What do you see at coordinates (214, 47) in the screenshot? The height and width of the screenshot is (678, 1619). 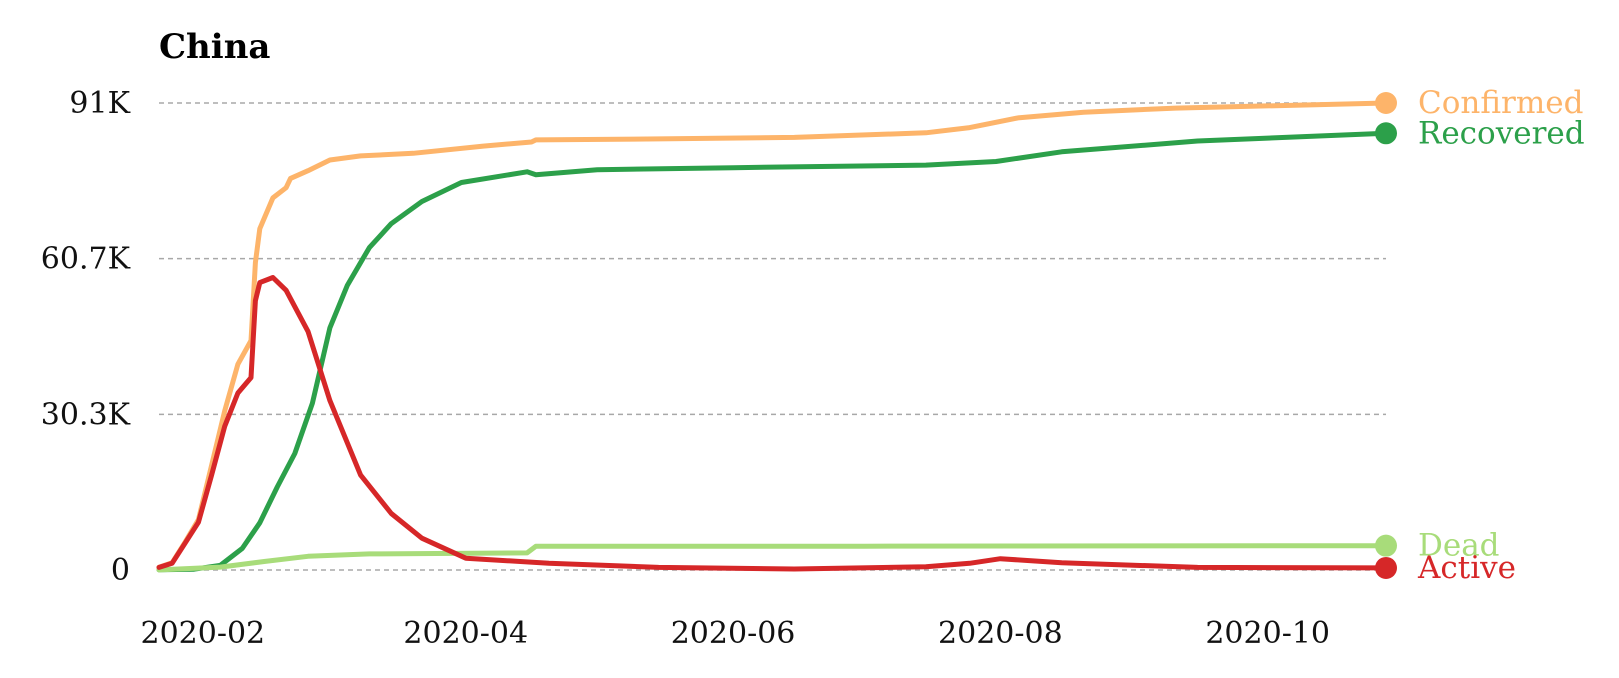 I see `chart-title: China` at bounding box center [214, 47].